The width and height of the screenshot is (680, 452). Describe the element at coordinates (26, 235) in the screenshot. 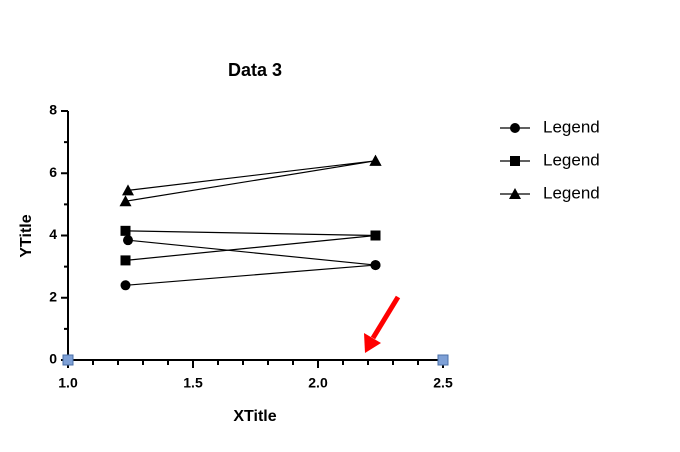

I see `y-axis-title: YTitle` at that location.